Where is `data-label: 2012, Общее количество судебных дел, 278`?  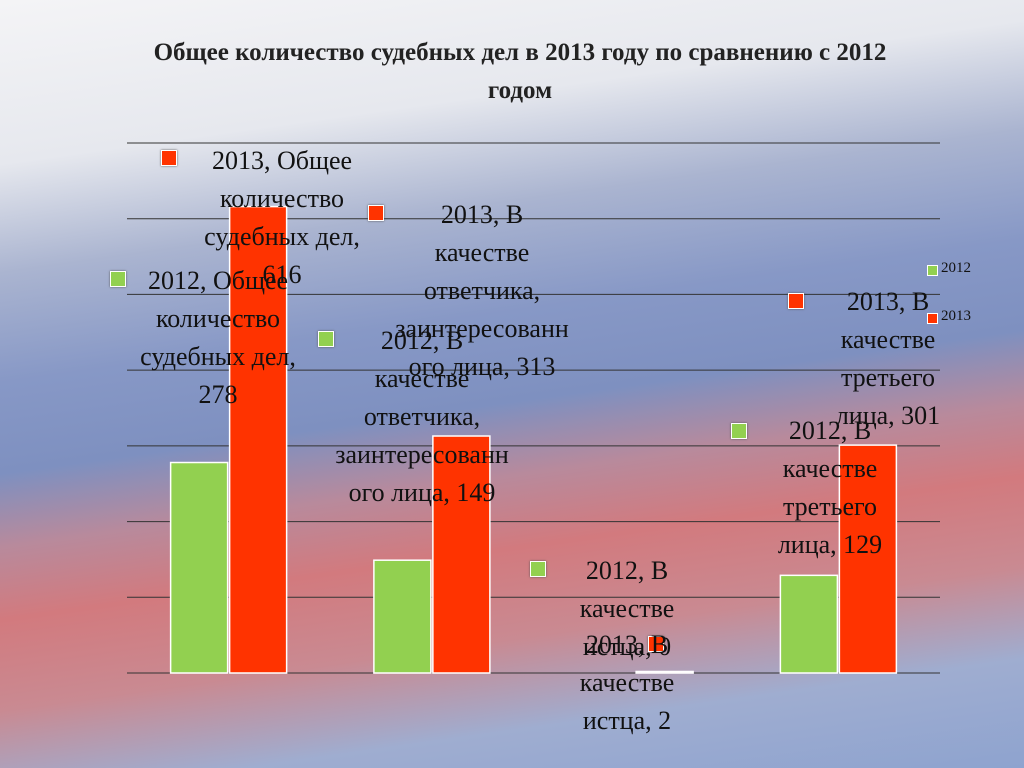
data-label: 2012, Общее количество судебных дел, 278 is located at coordinates (218, 337).